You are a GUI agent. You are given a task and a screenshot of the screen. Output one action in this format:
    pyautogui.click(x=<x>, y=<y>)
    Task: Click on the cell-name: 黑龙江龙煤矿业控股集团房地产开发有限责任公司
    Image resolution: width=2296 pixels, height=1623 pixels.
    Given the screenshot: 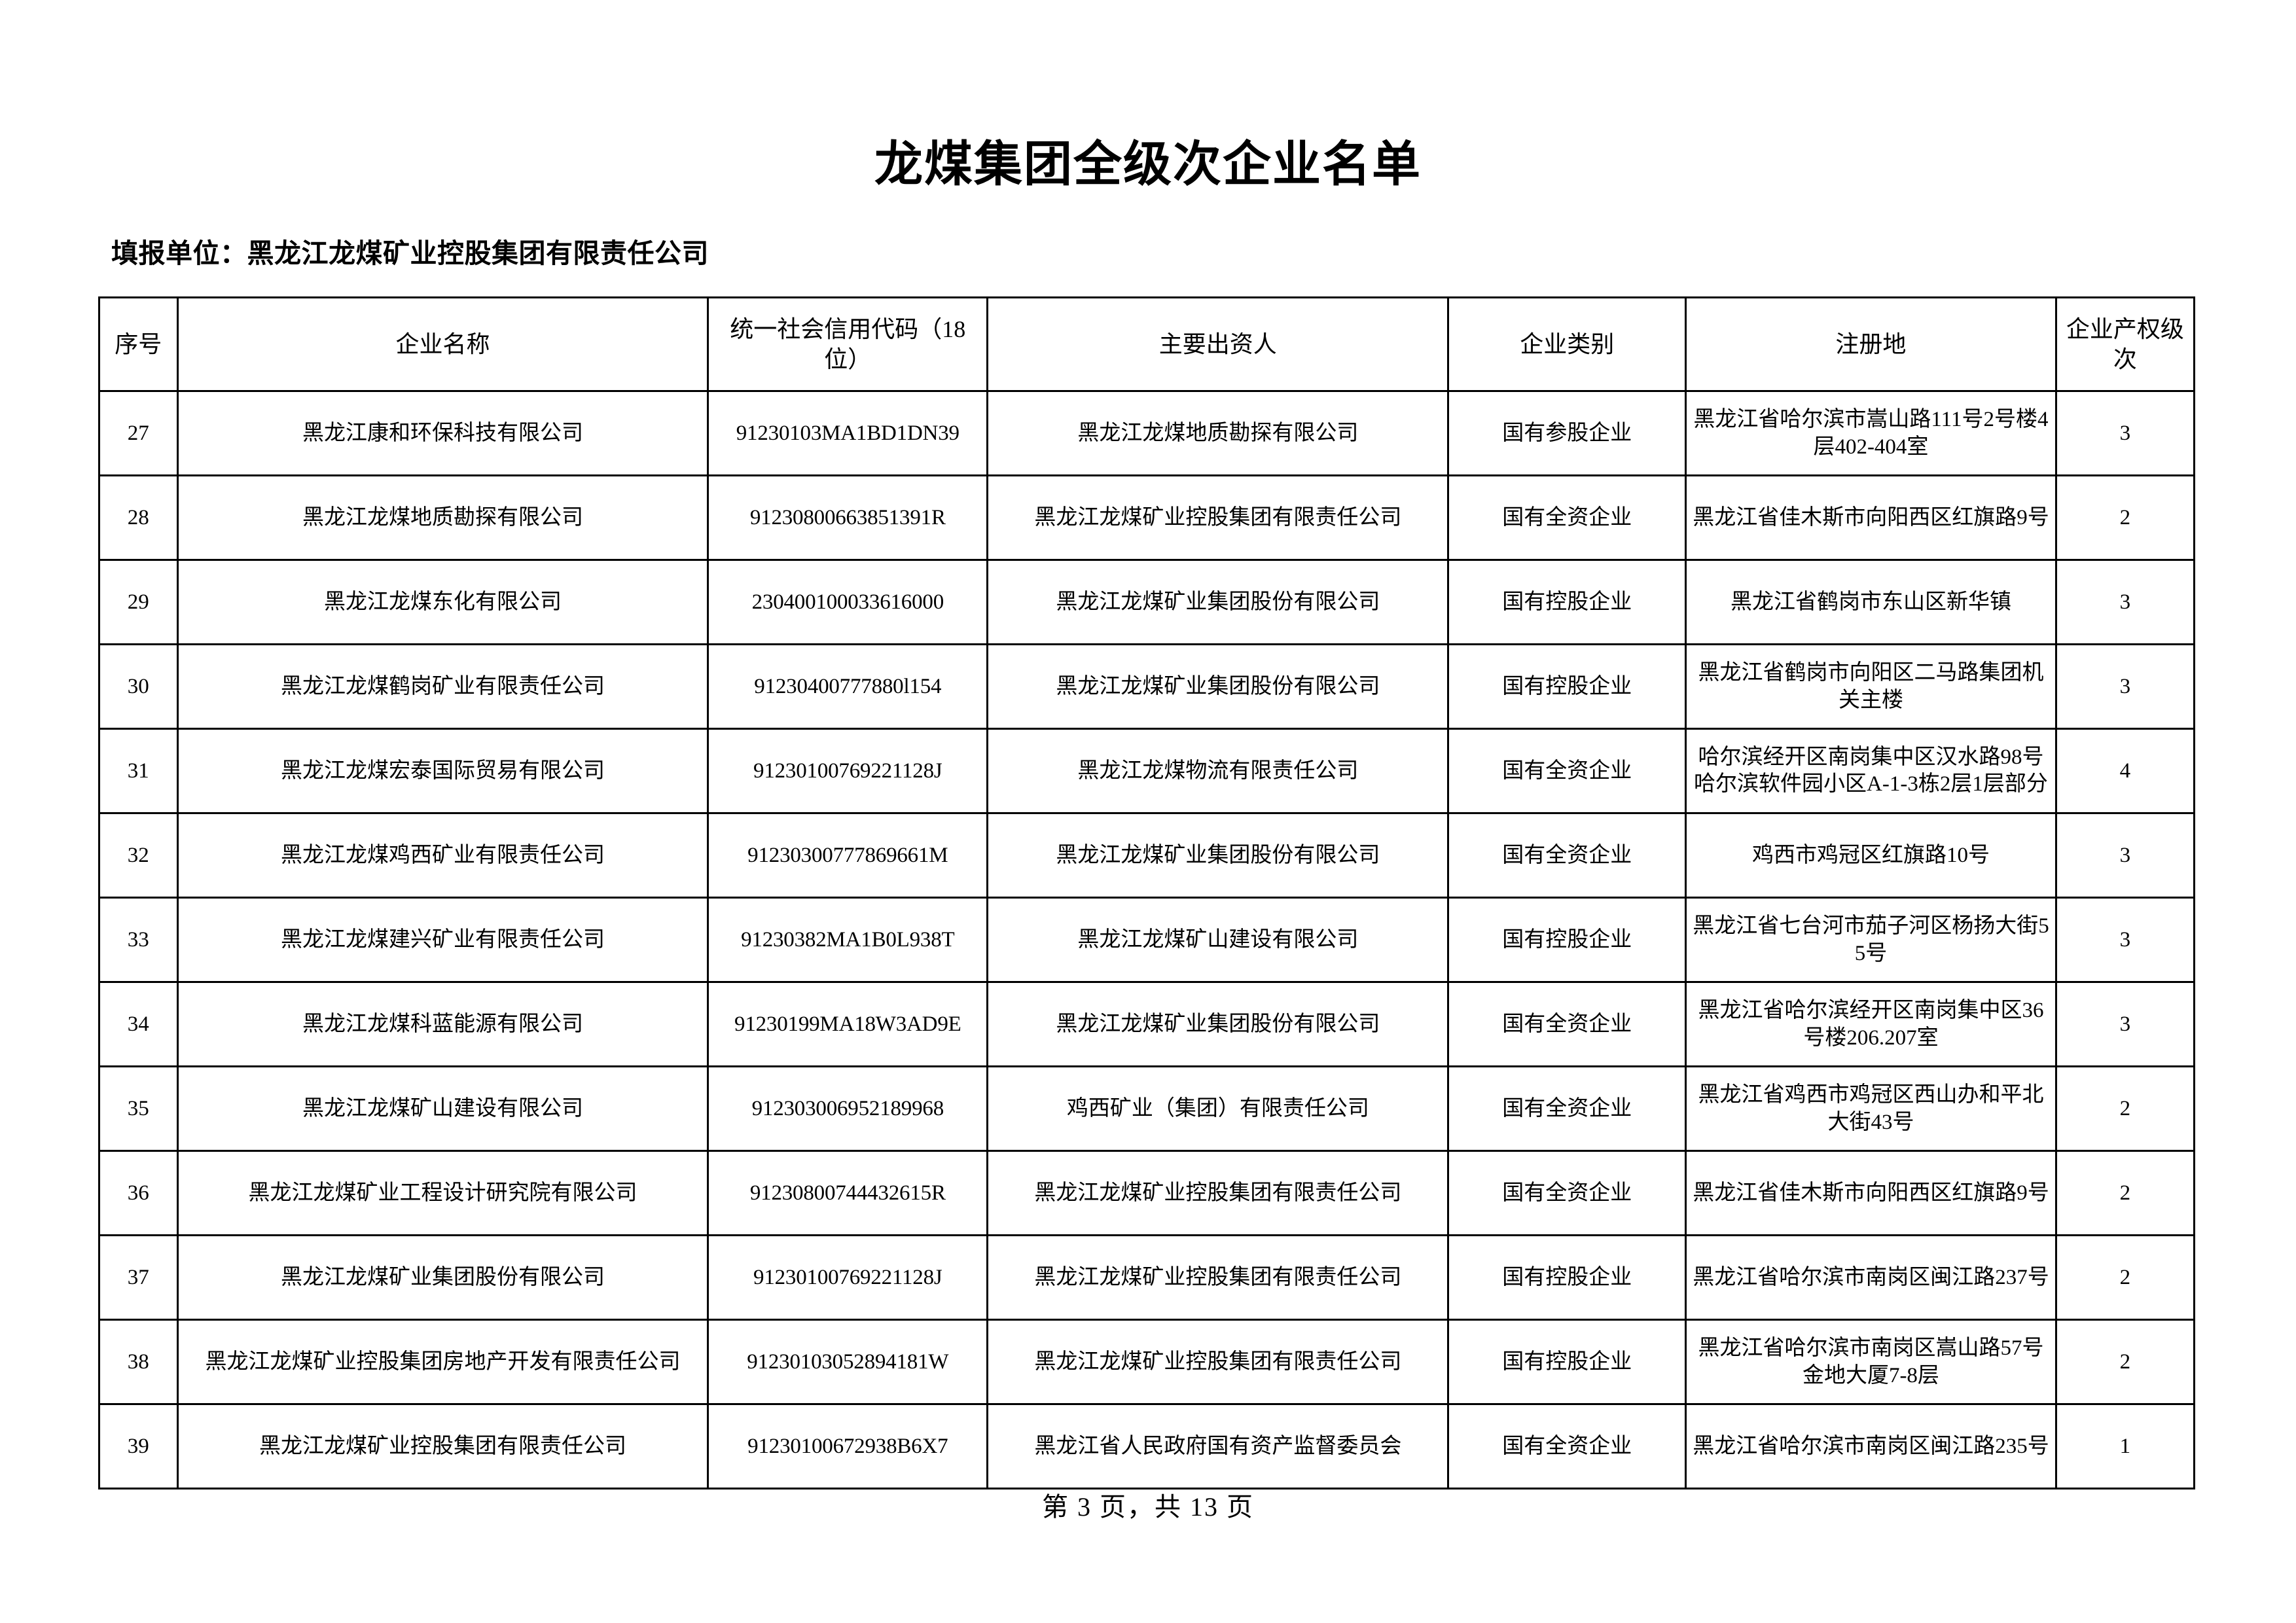 What is the action you would take?
    pyautogui.click(x=442, y=1363)
    